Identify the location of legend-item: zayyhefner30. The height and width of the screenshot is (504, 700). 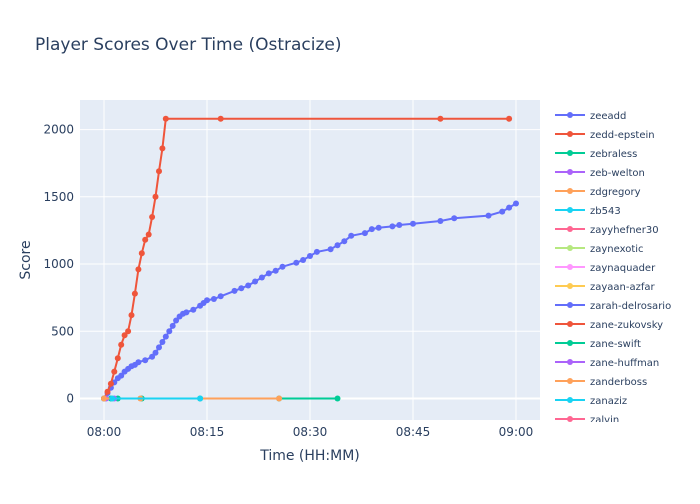
(607, 230).